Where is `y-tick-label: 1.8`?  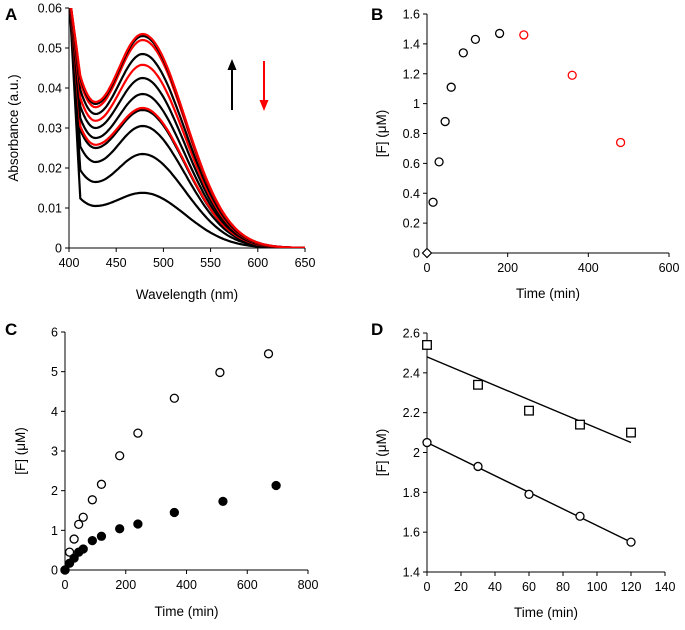
y-tick-label: 1.8 is located at coordinates (411, 493).